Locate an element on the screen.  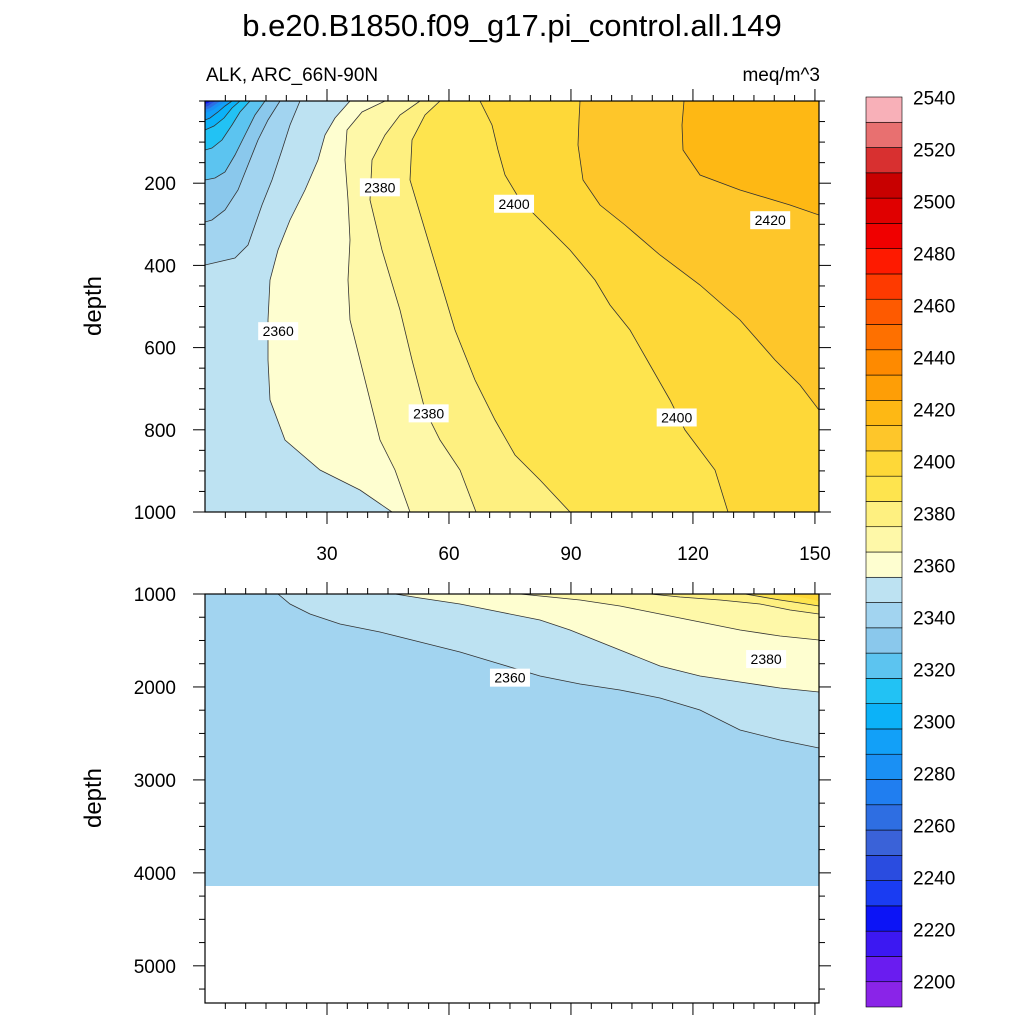
colorbar-label: 2380 is located at coordinates (934, 515).